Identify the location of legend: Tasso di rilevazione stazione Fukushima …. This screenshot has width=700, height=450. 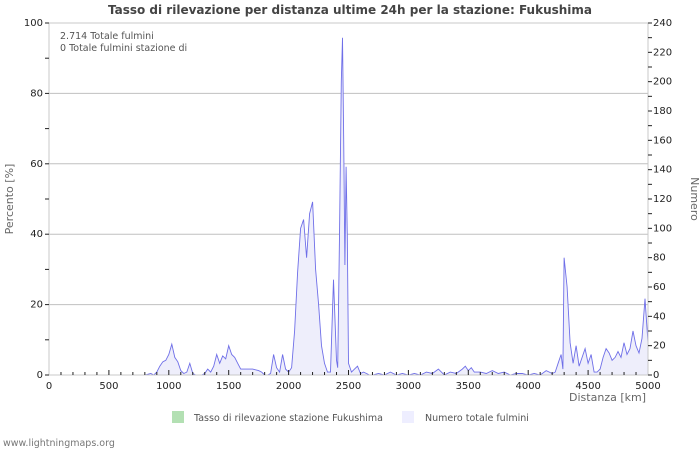
(350, 417).